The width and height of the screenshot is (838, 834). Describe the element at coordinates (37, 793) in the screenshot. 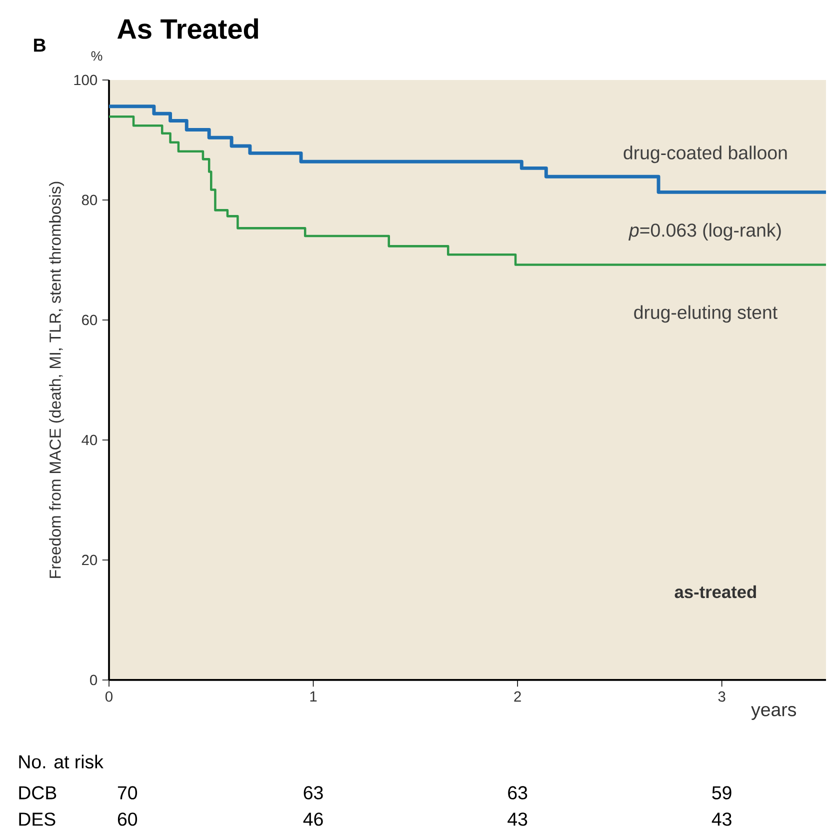

I see `text: DCB` at that location.